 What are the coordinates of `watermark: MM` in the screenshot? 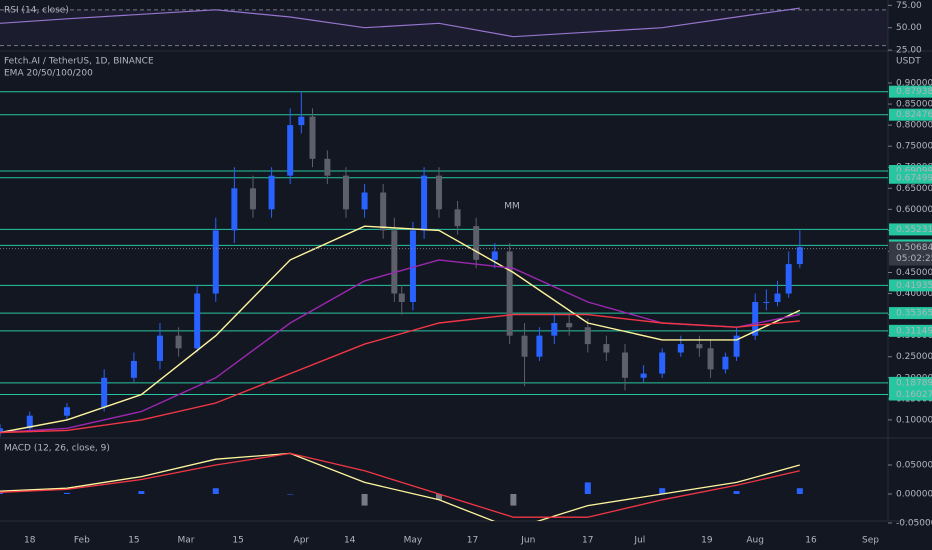 It's located at (512, 207).